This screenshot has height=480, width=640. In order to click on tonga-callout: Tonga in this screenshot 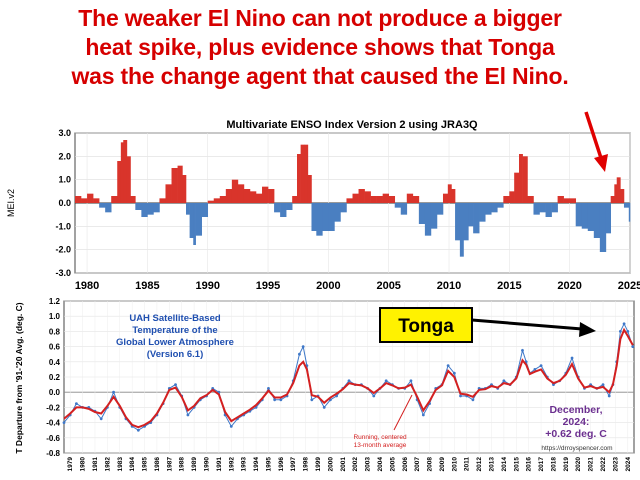, I will do `click(487, 325)`.